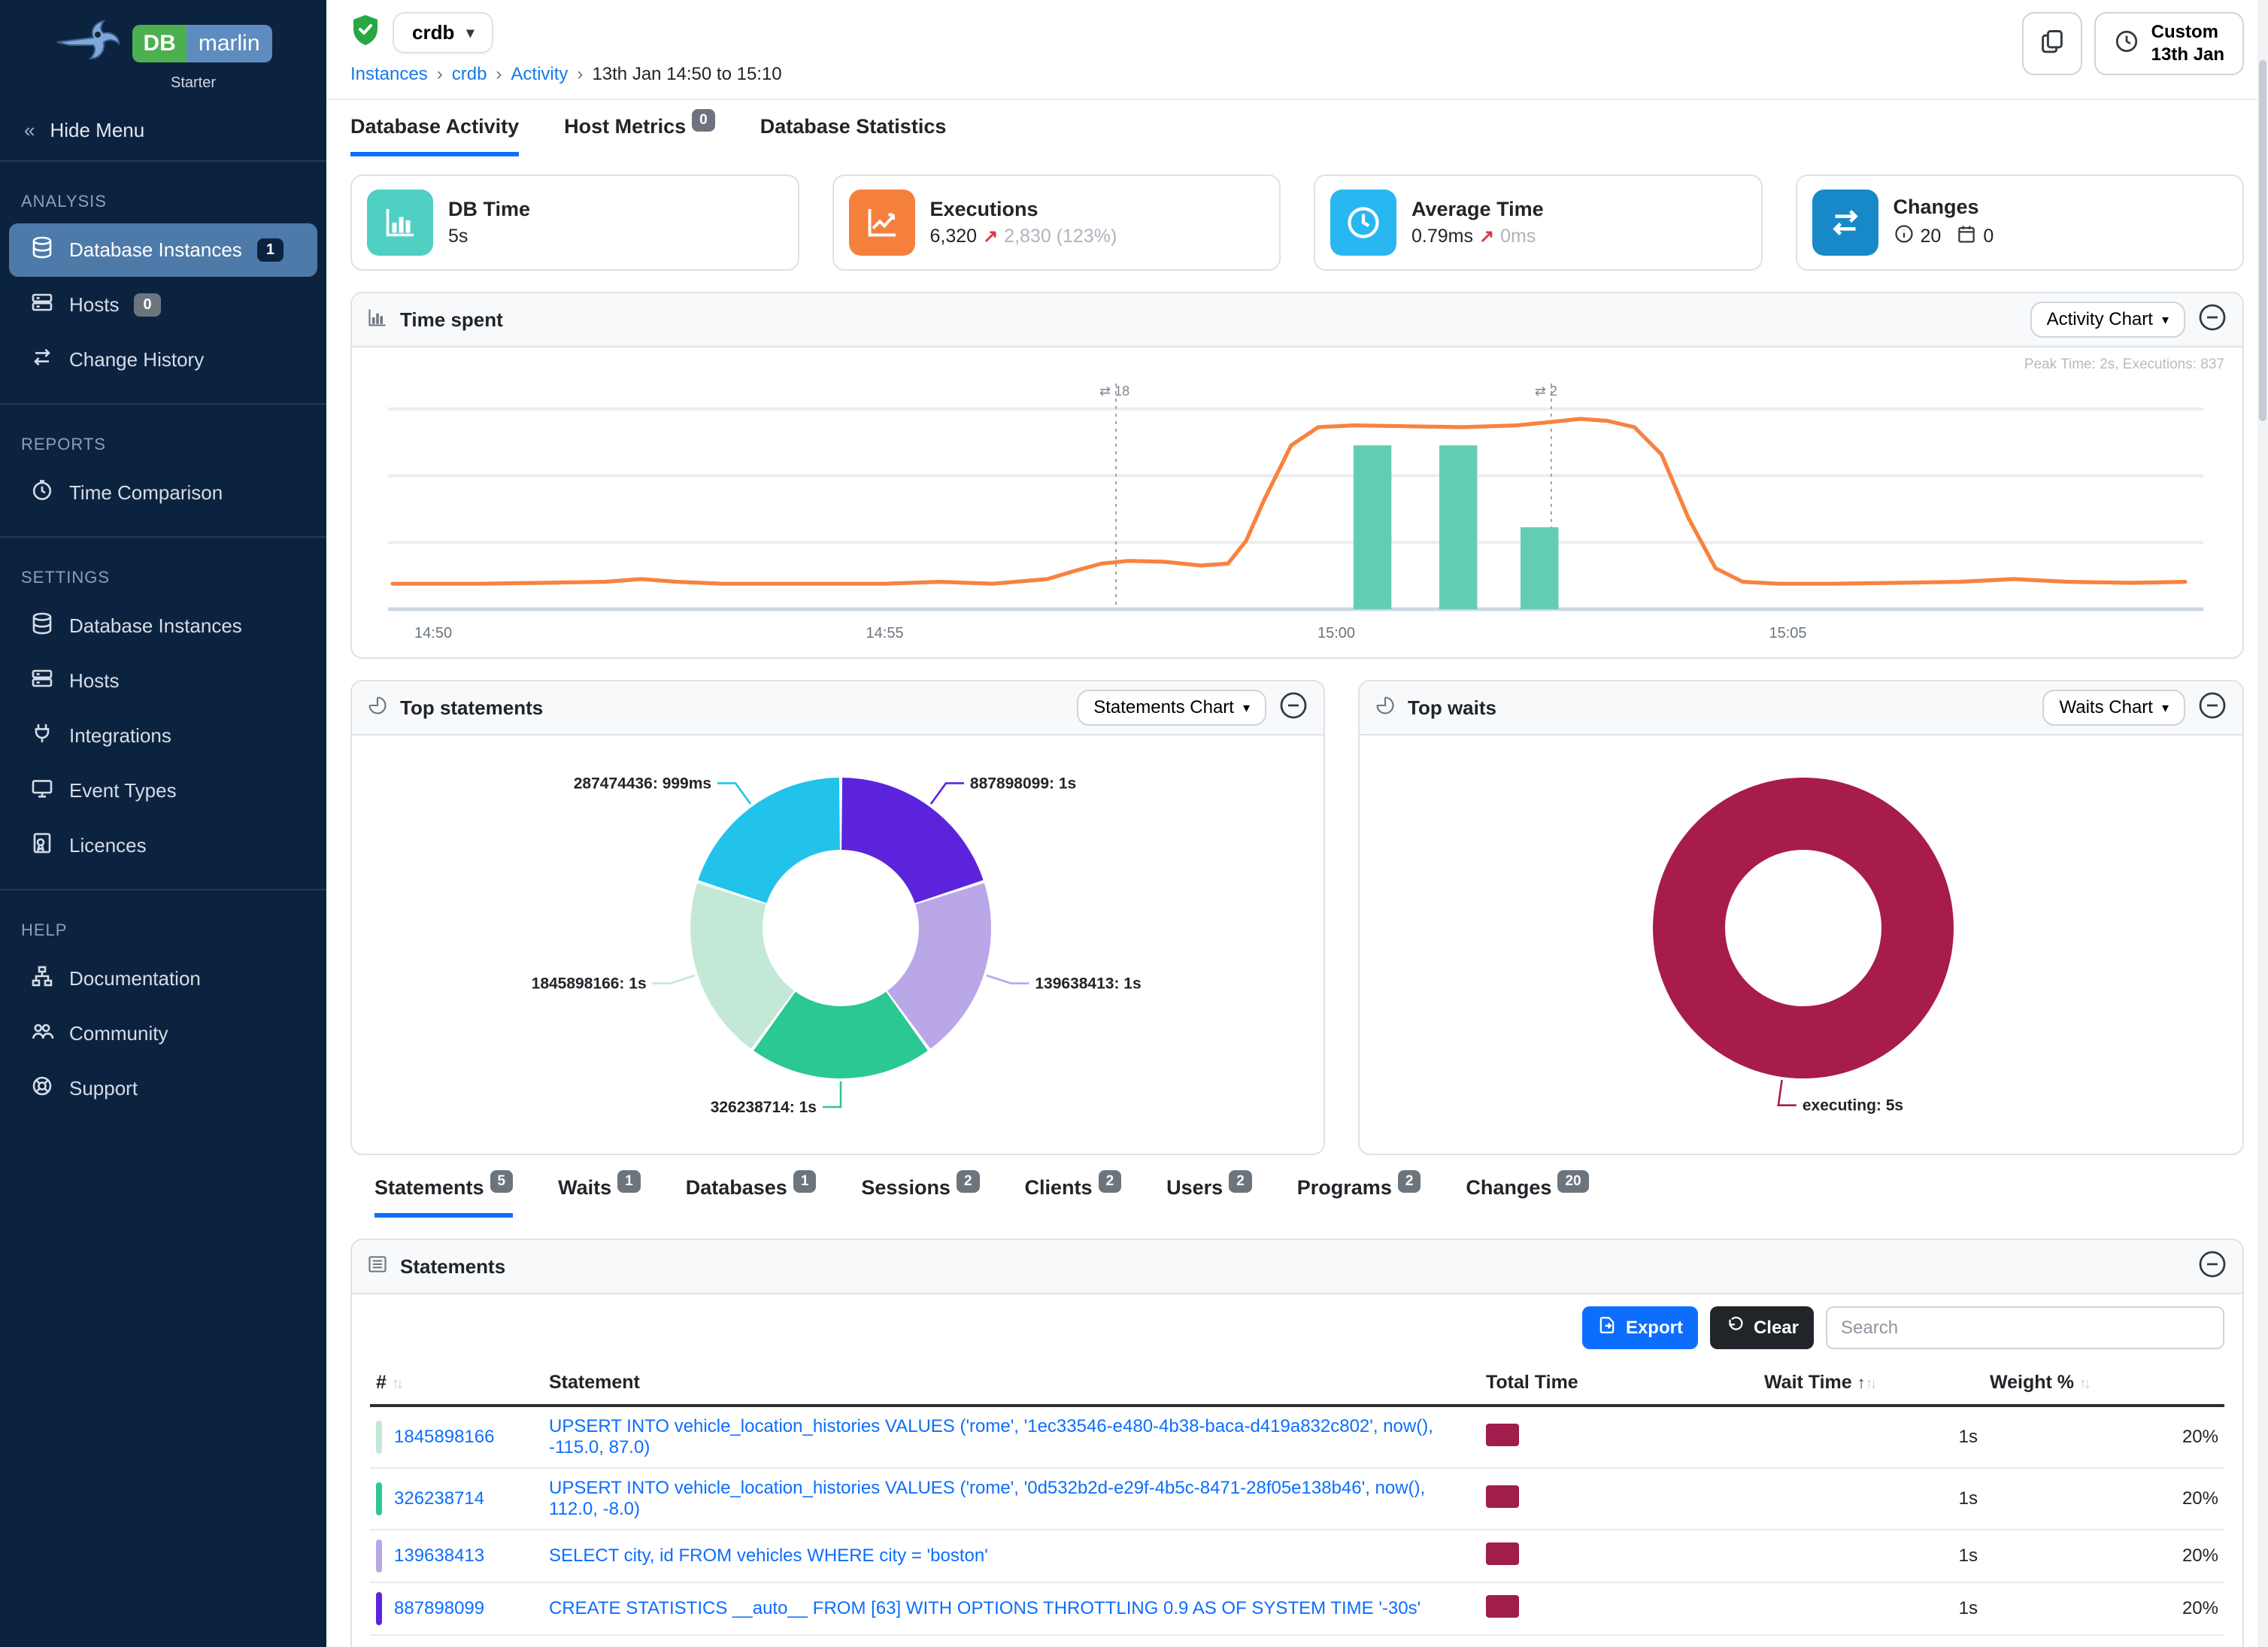 The height and width of the screenshot is (1647, 2268). What do you see at coordinates (42, 250) in the screenshot?
I see `database-icon` at bounding box center [42, 250].